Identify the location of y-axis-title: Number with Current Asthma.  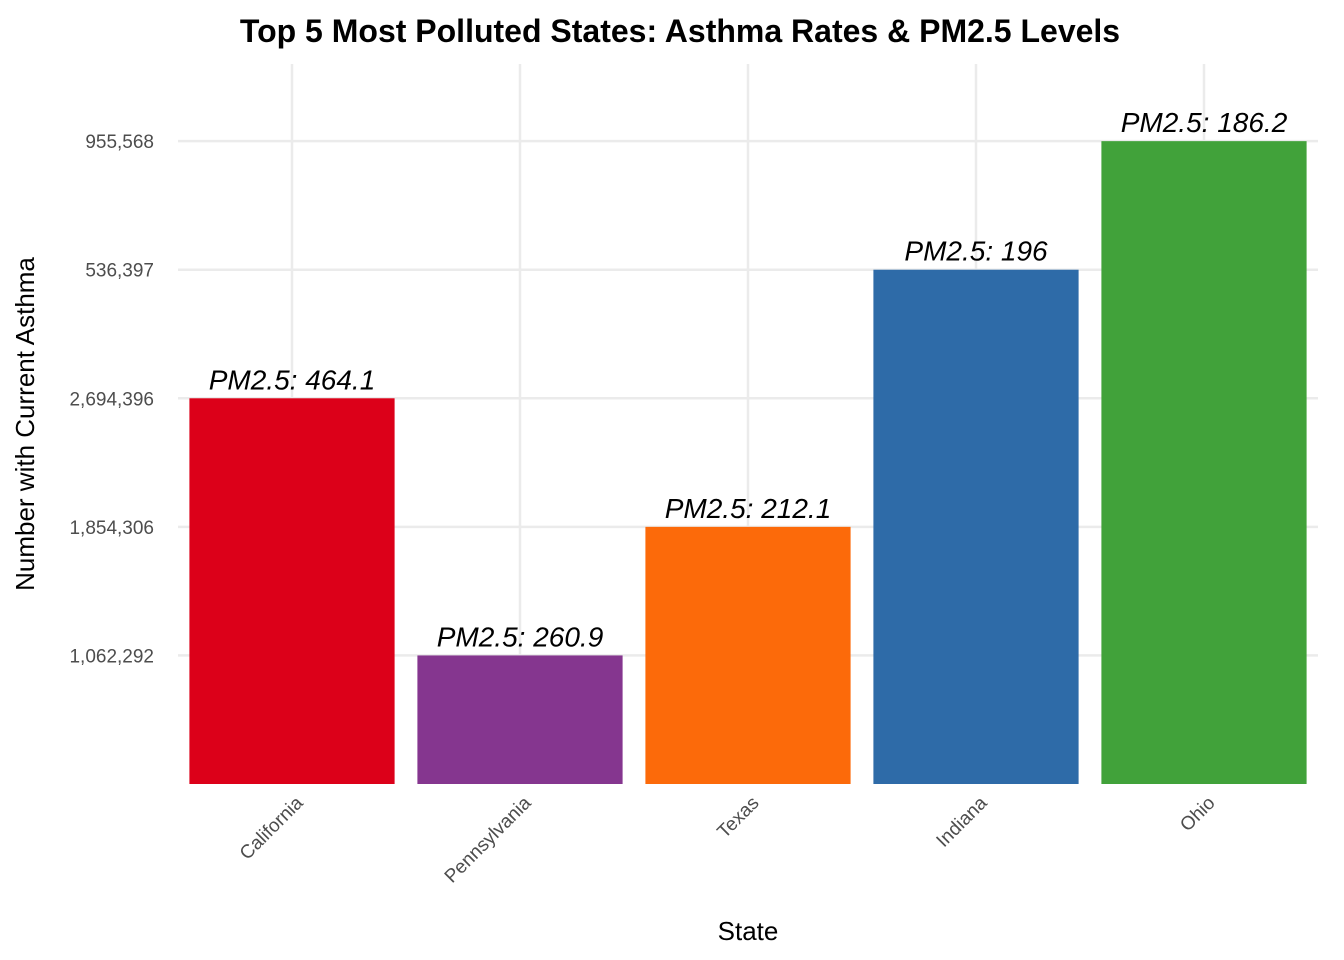
(25, 424).